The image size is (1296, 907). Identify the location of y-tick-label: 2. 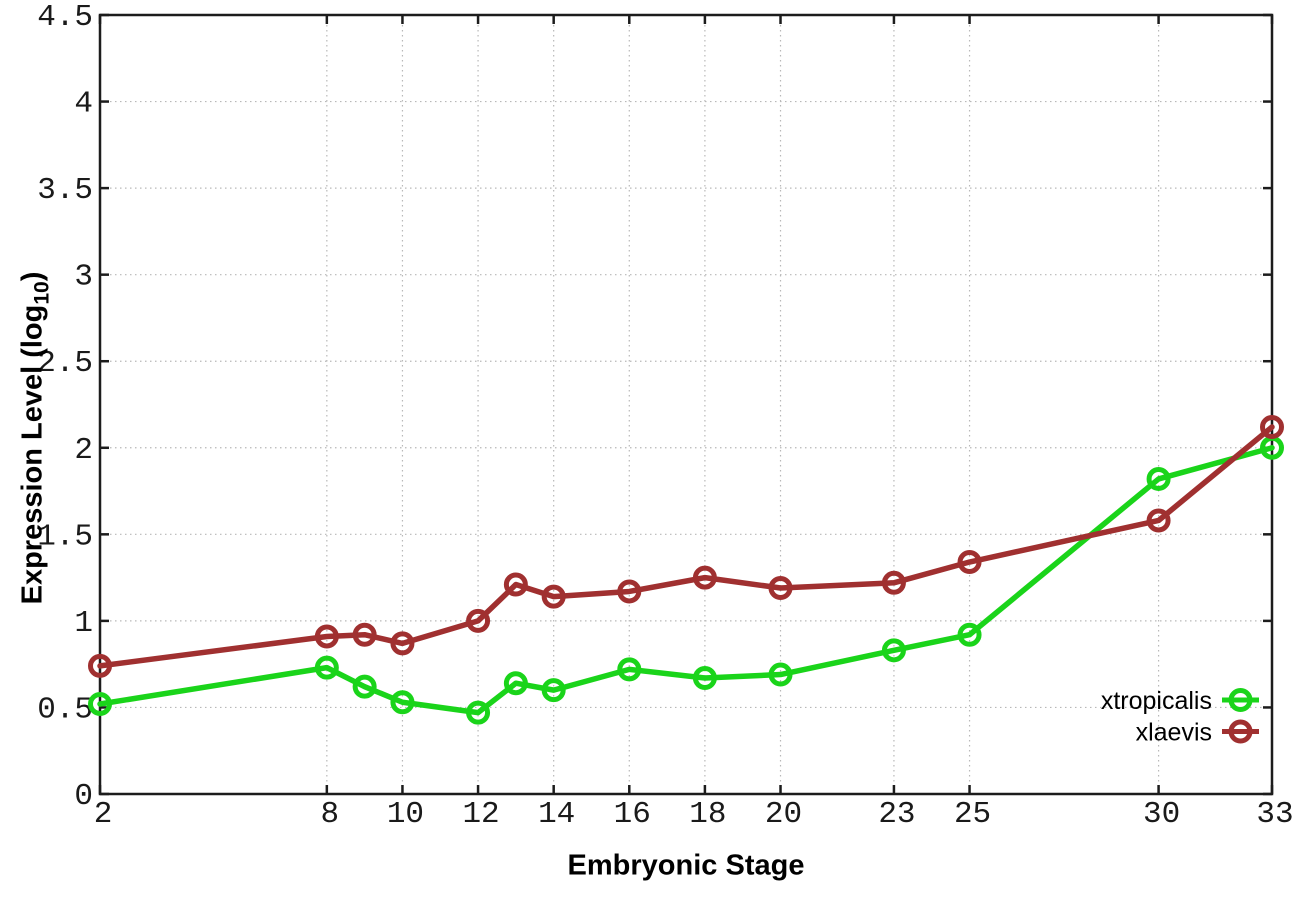
(83, 450).